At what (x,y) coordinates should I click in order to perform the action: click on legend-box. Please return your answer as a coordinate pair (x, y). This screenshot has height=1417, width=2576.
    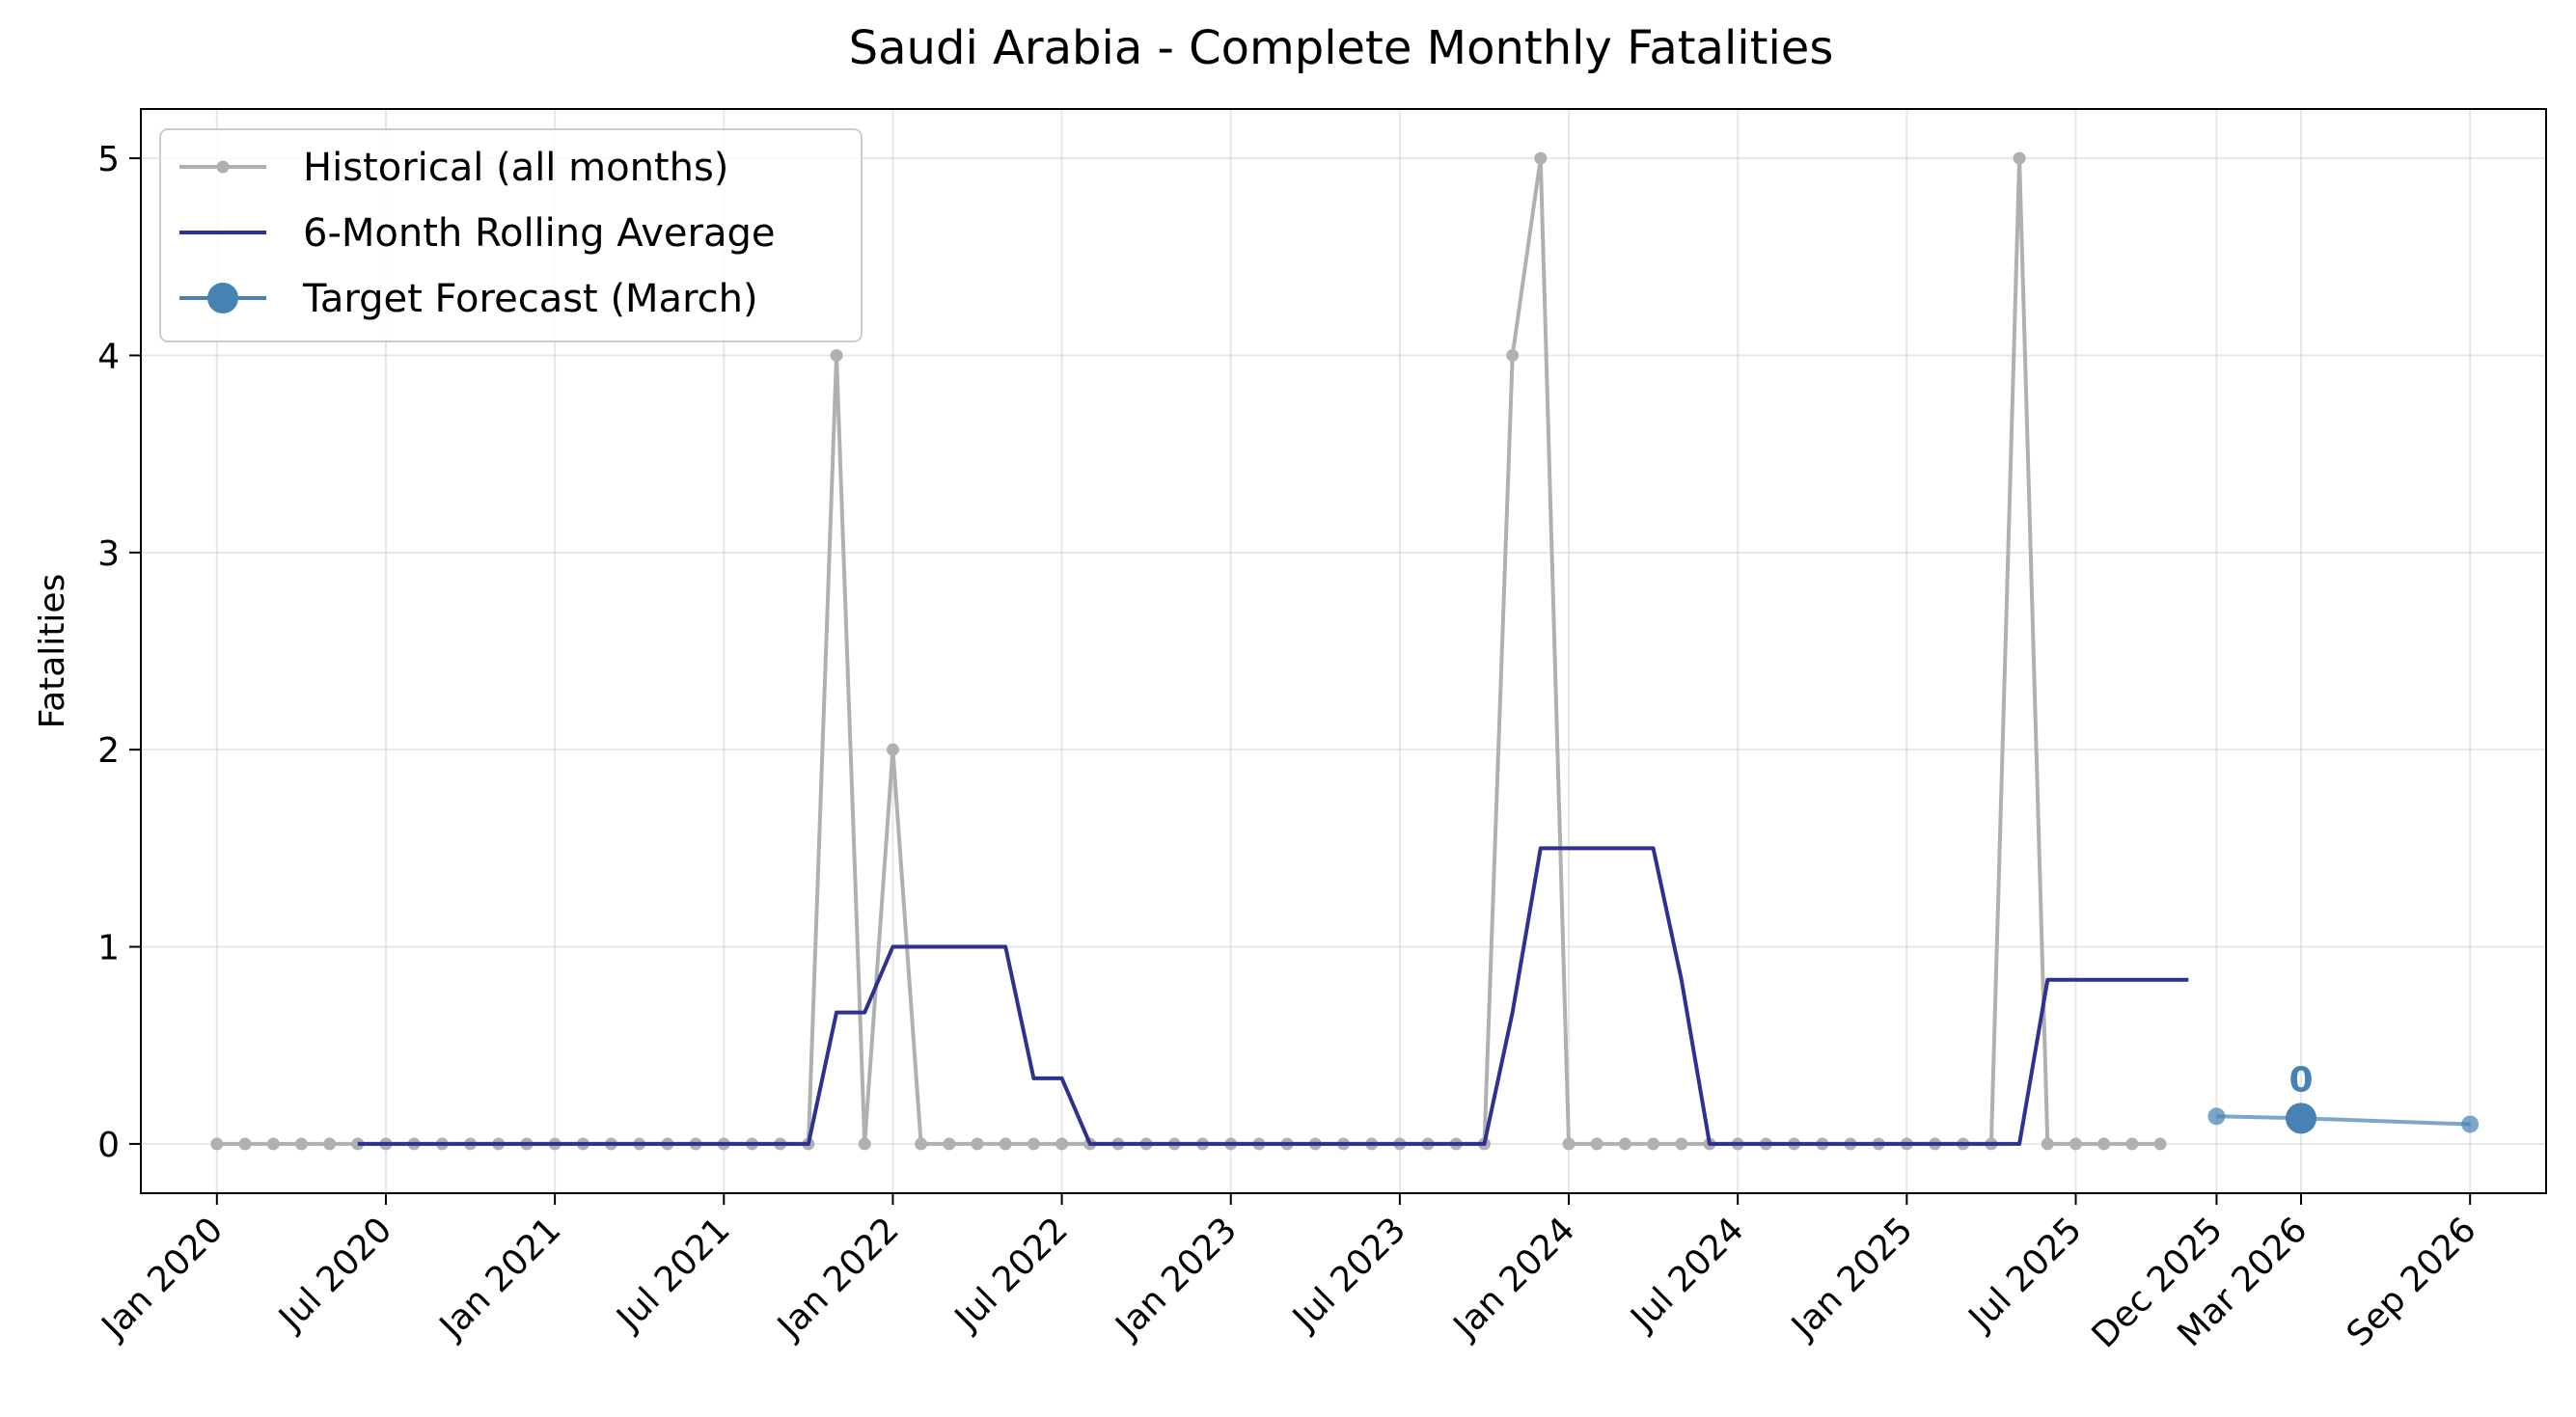
    Looking at the image, I should click on (511, 235).